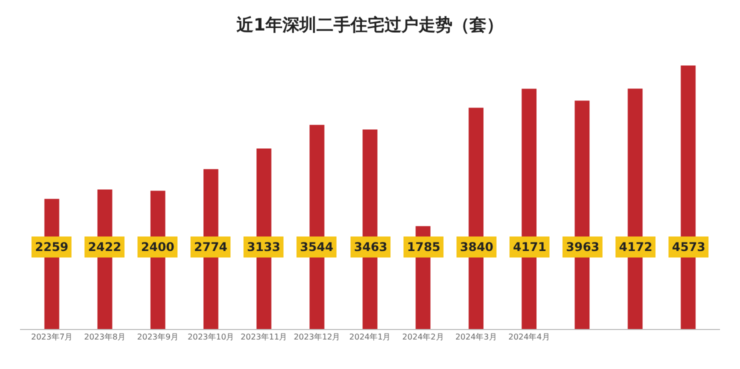  I want to click on data-label: 4172, so click(635, 247).